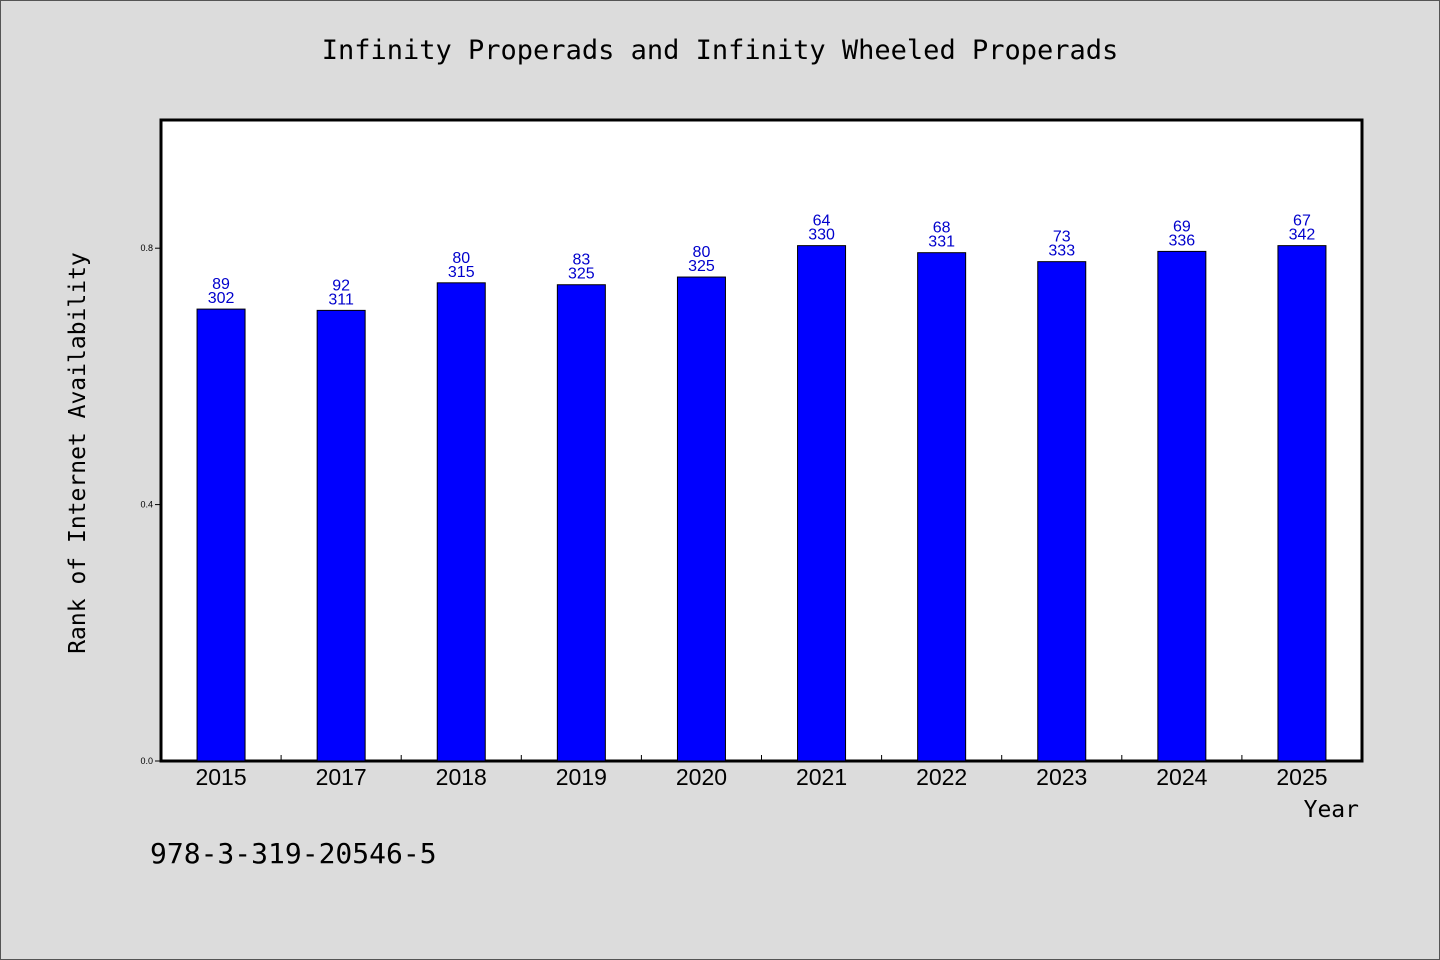 The height and width of the screenshot is (960, 1440). I want to click on bar-2018, so click(461, 522).